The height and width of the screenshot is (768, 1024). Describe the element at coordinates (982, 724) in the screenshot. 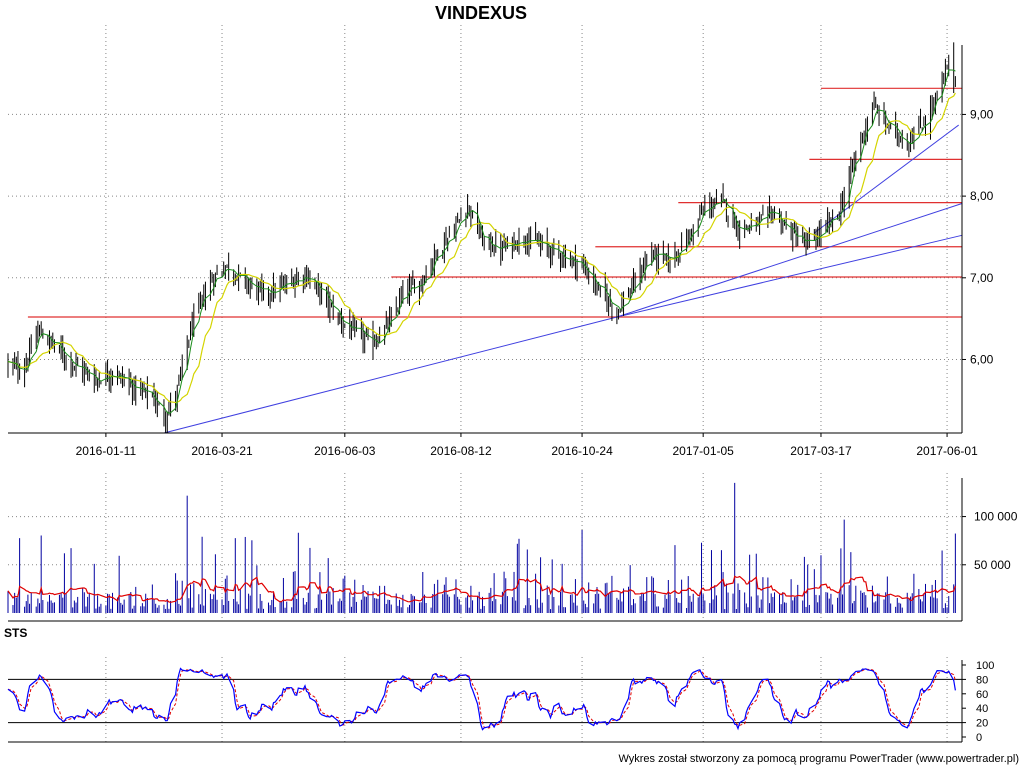

I see `sts-y-tick-label: 20` at that location.